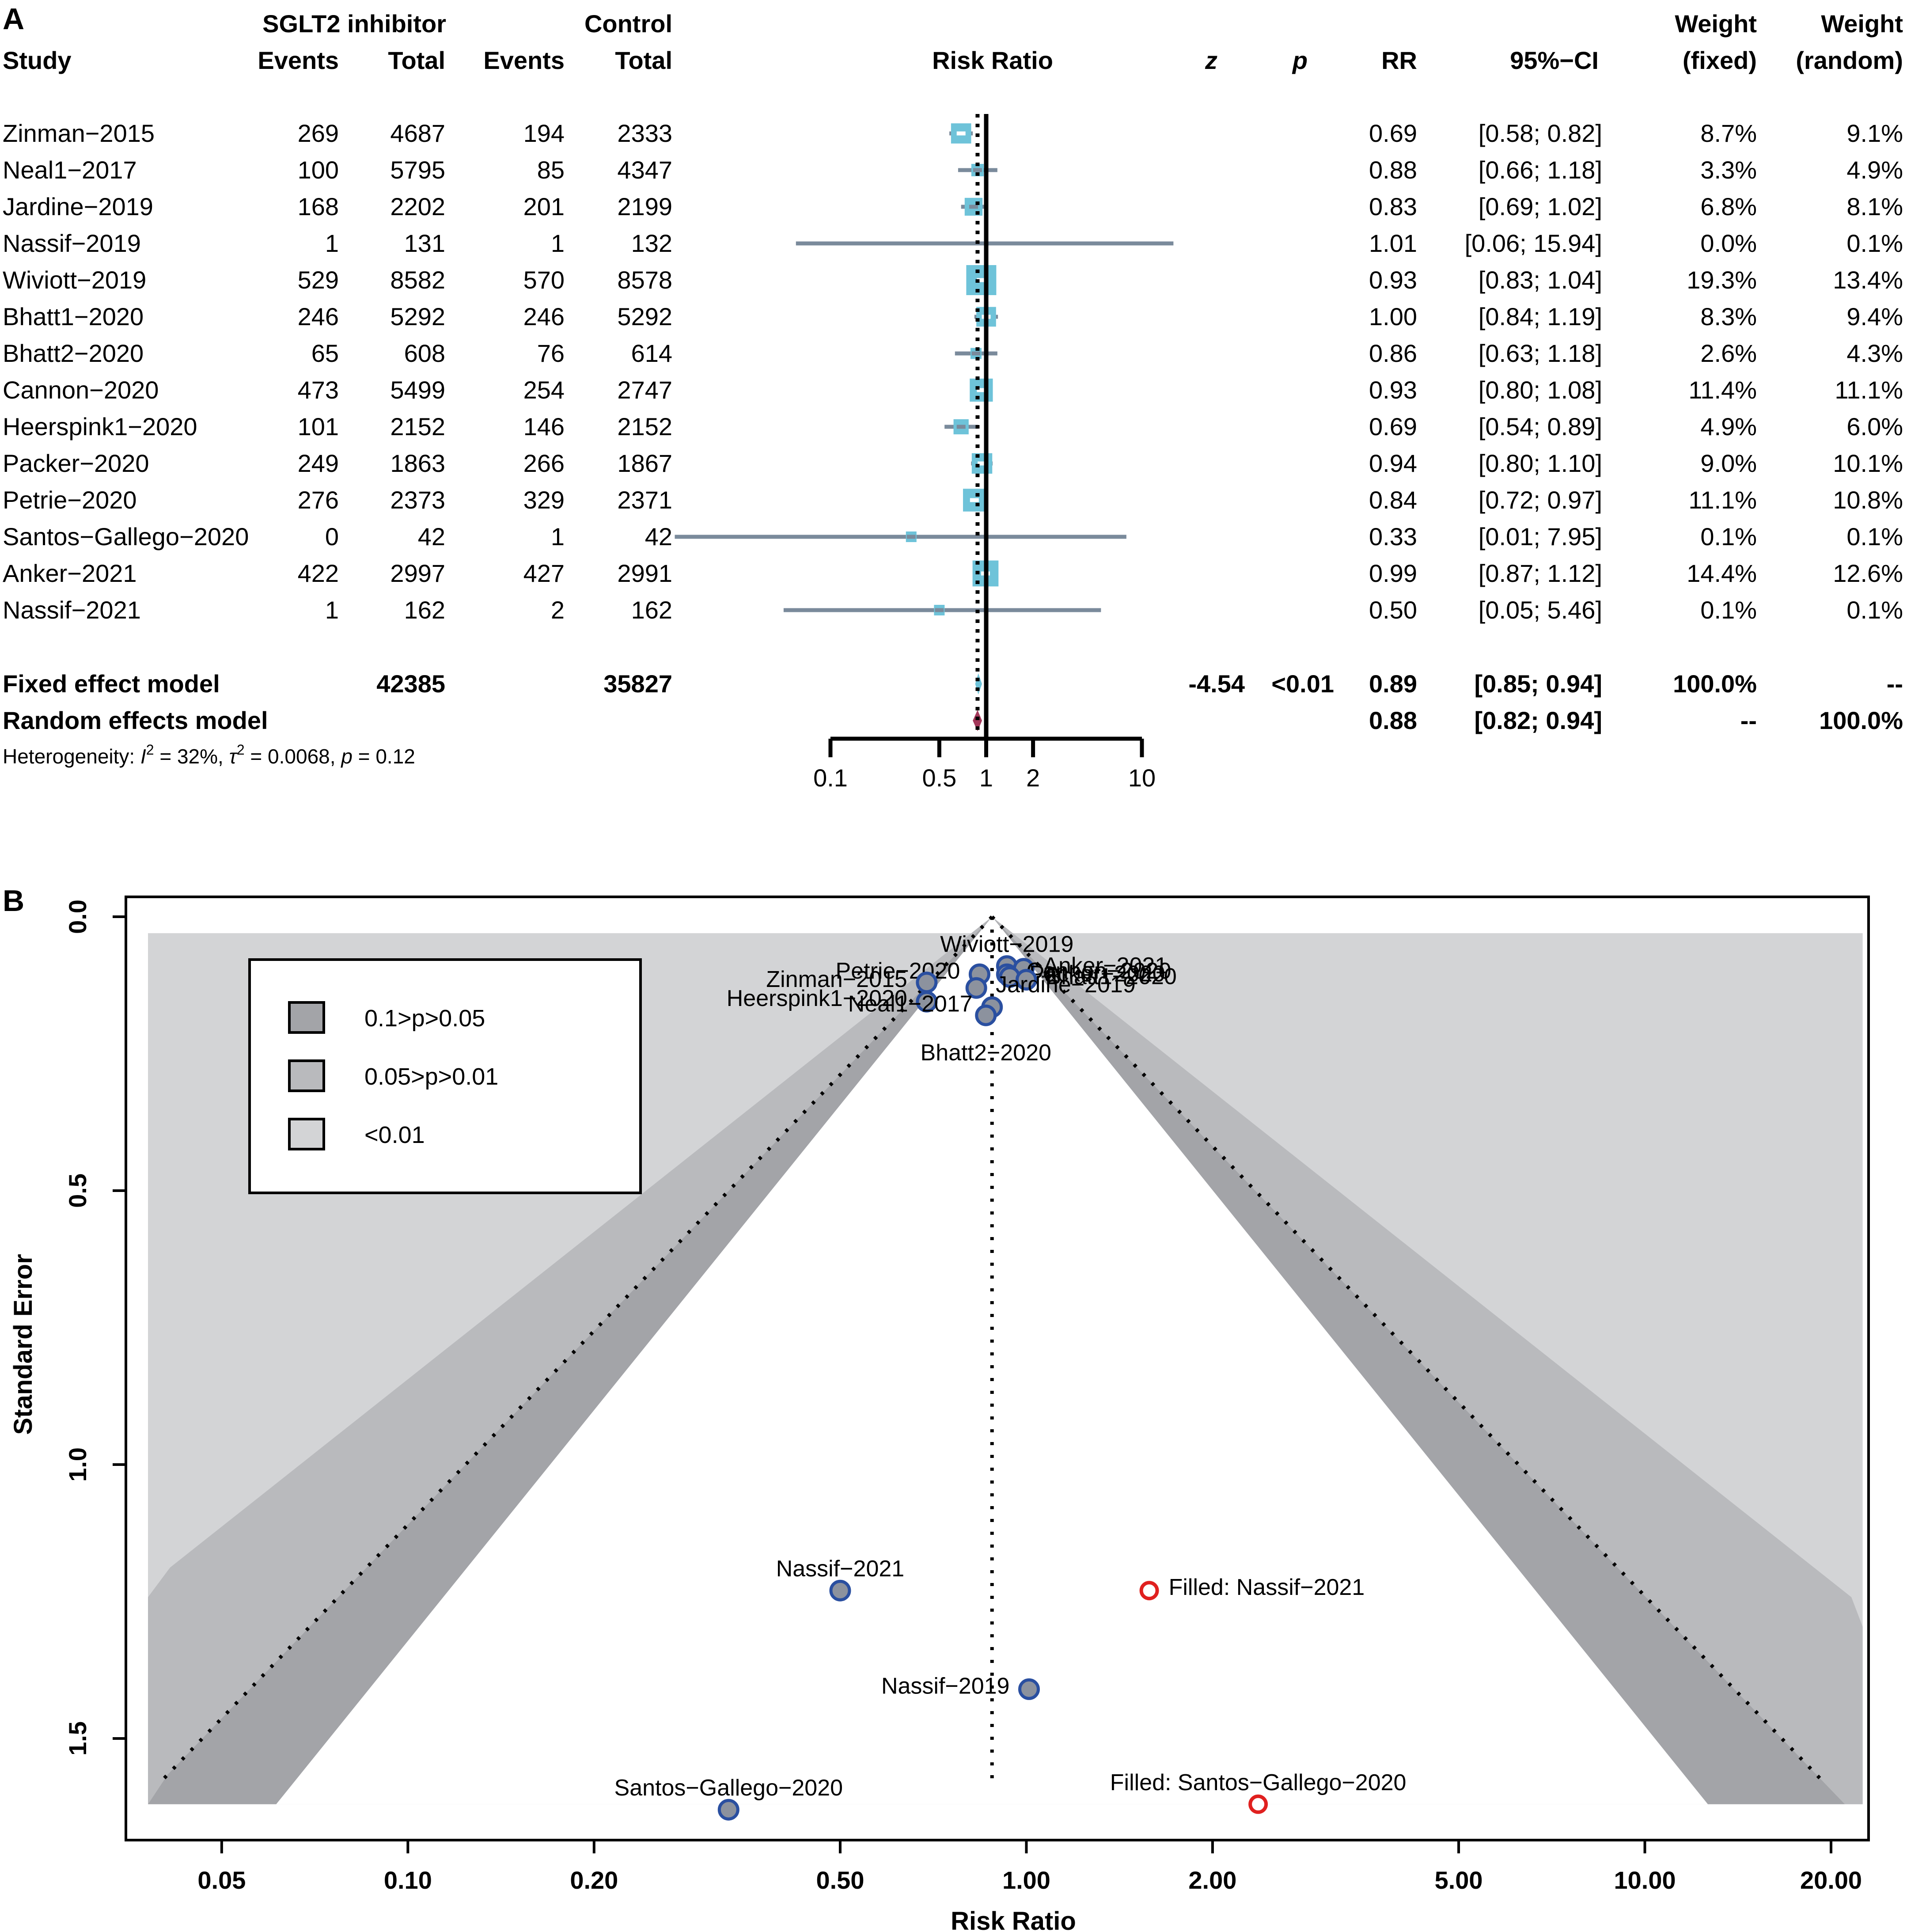  What do you see at coordinates (79, 133) in the screenshot?
I see `study-name: Zinman−2015` at bounding box center [79, 133].